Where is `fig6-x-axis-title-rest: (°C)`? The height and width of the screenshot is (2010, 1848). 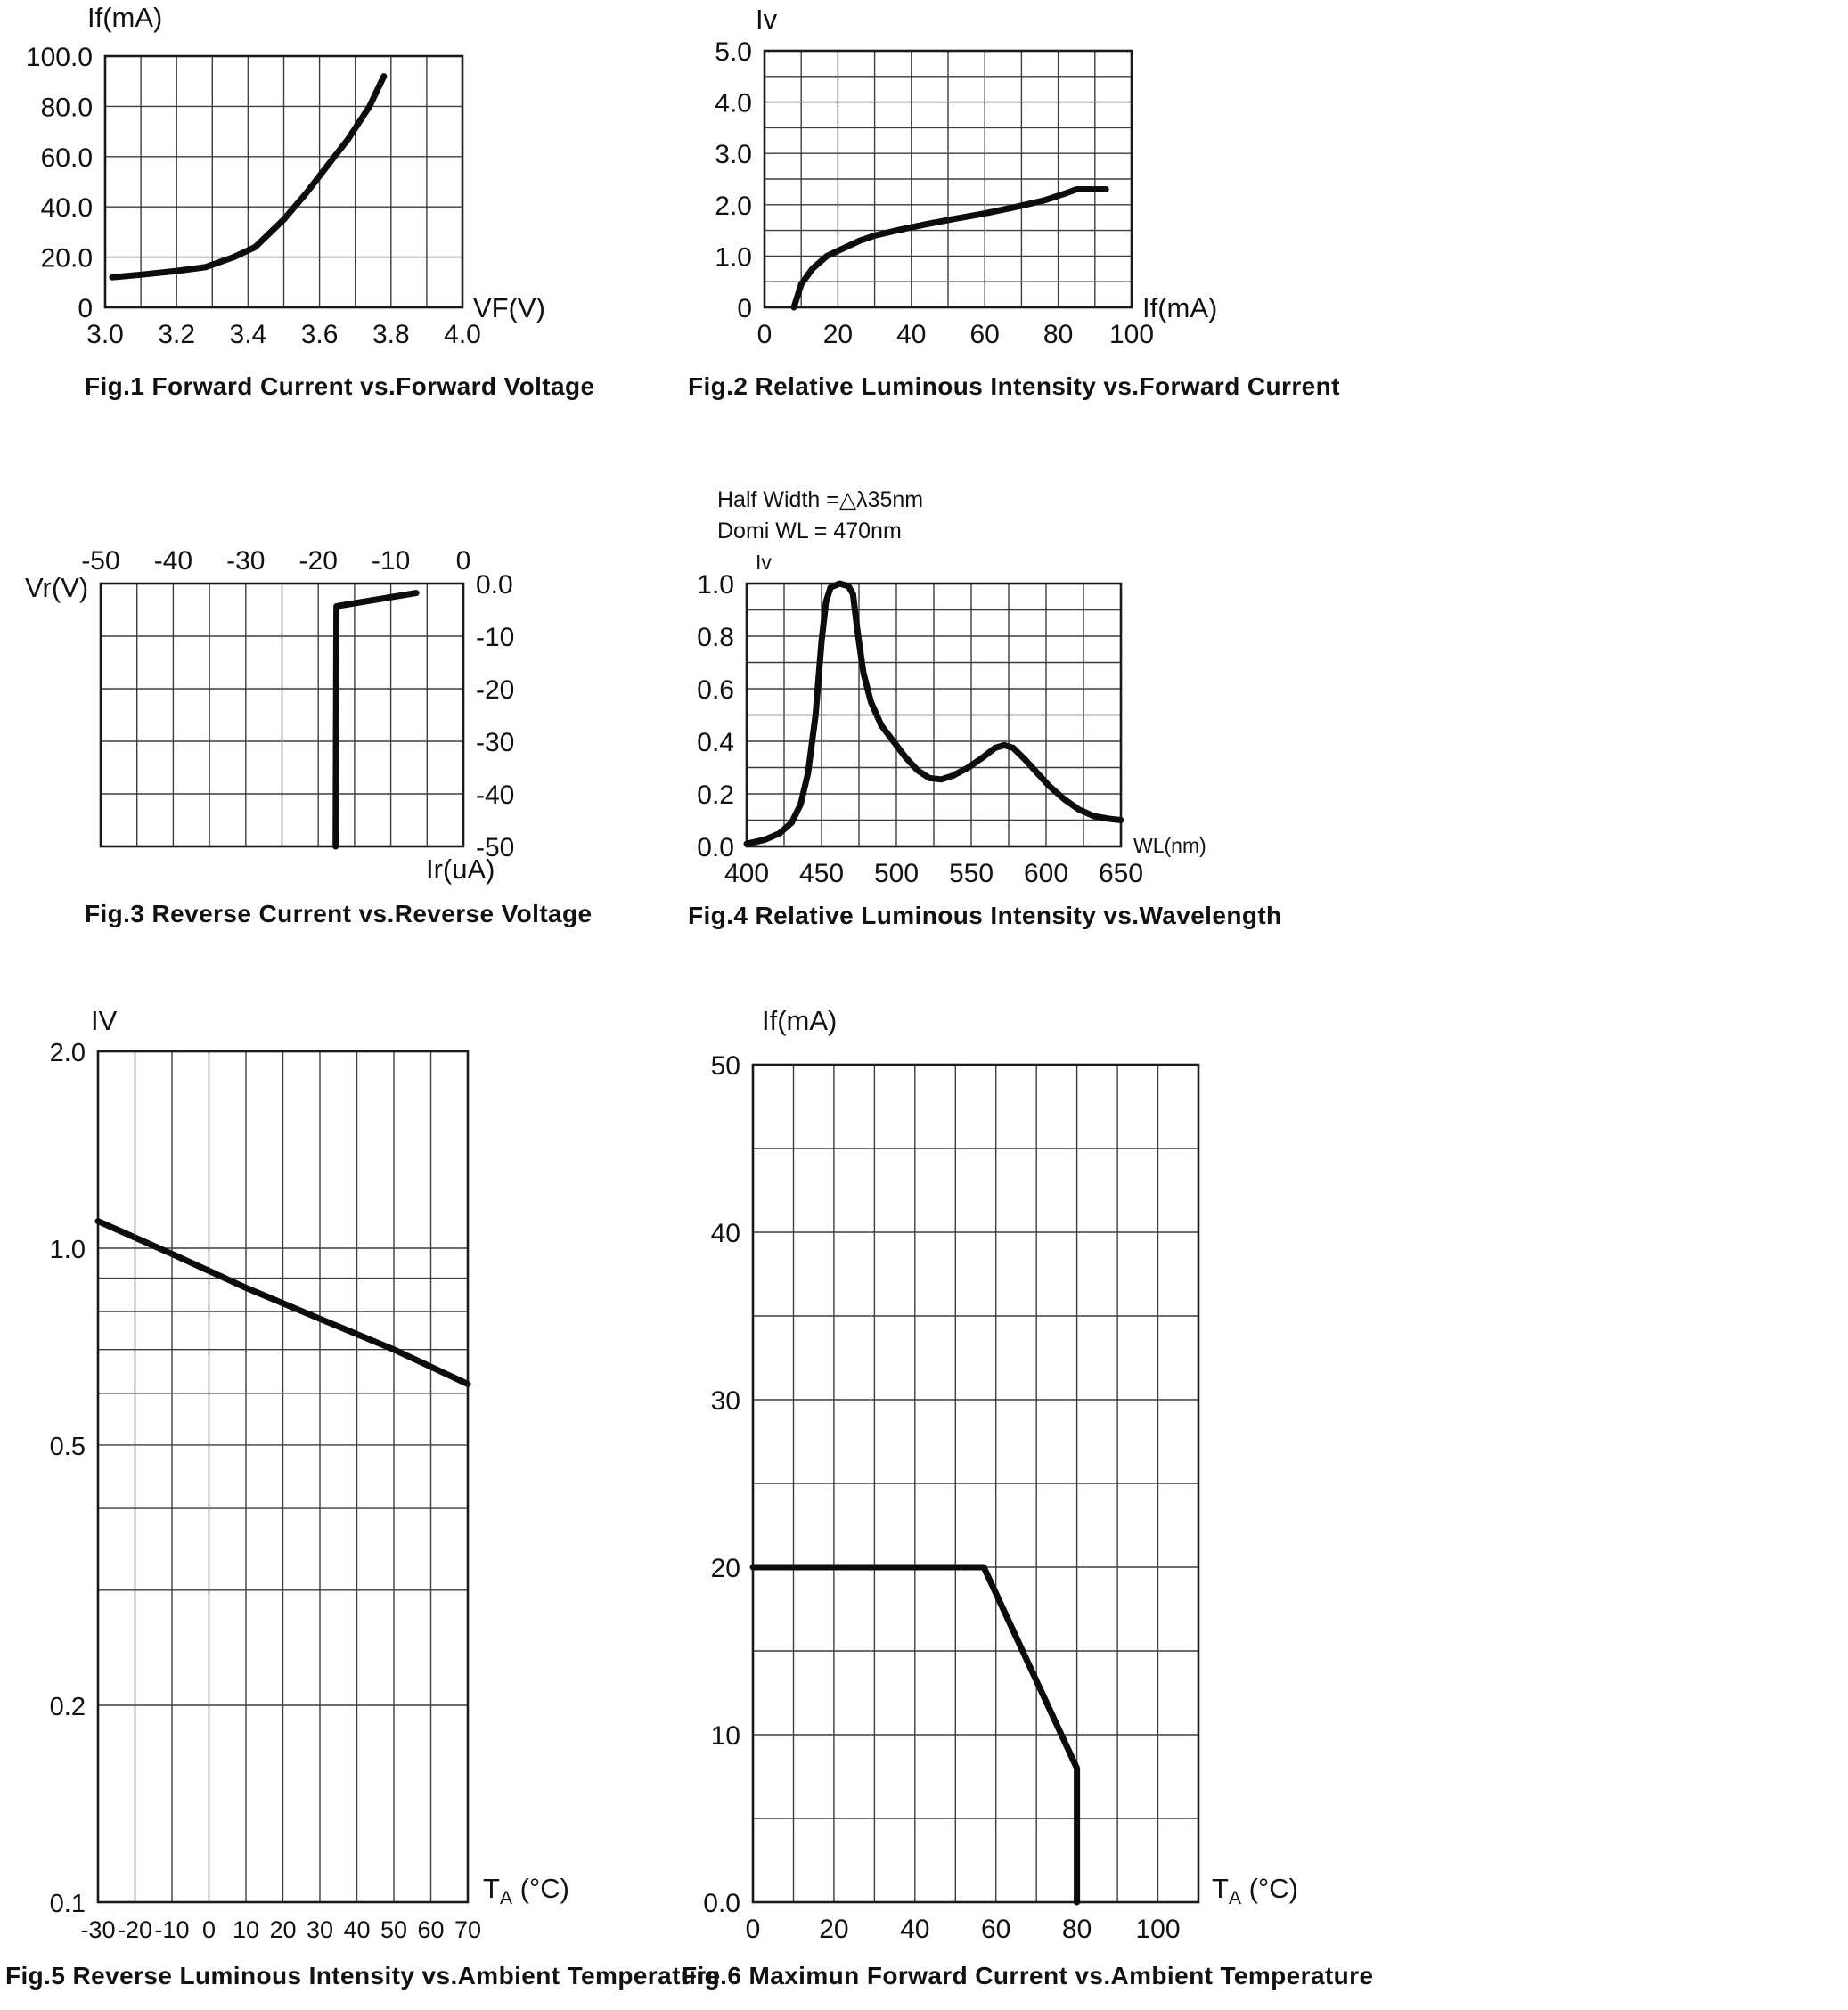
fig6-x-axis-title-rest: (°C) is located at coordinates (1269, 1889).